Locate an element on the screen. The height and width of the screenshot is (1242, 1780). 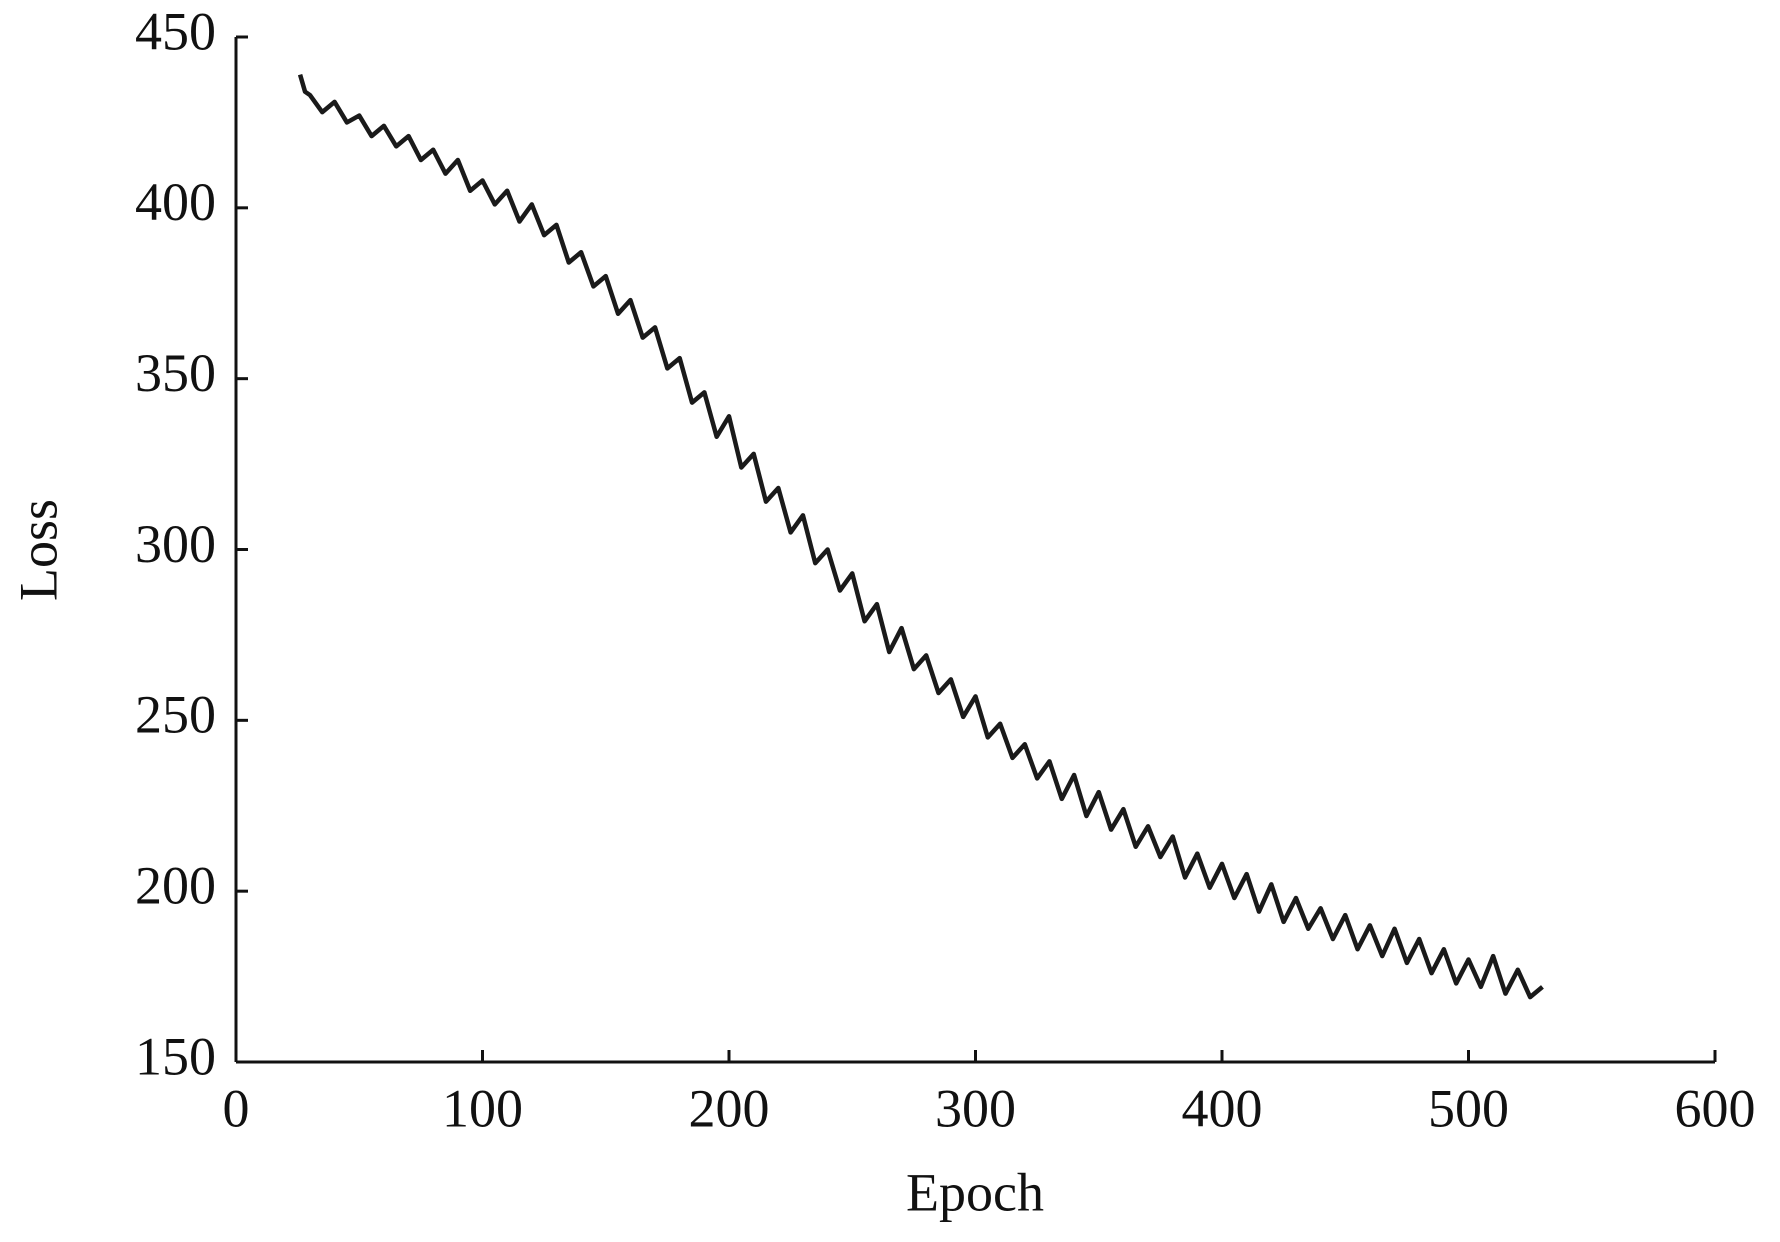
x-tick-label: 500 is located at coordinates (1468, 1108).